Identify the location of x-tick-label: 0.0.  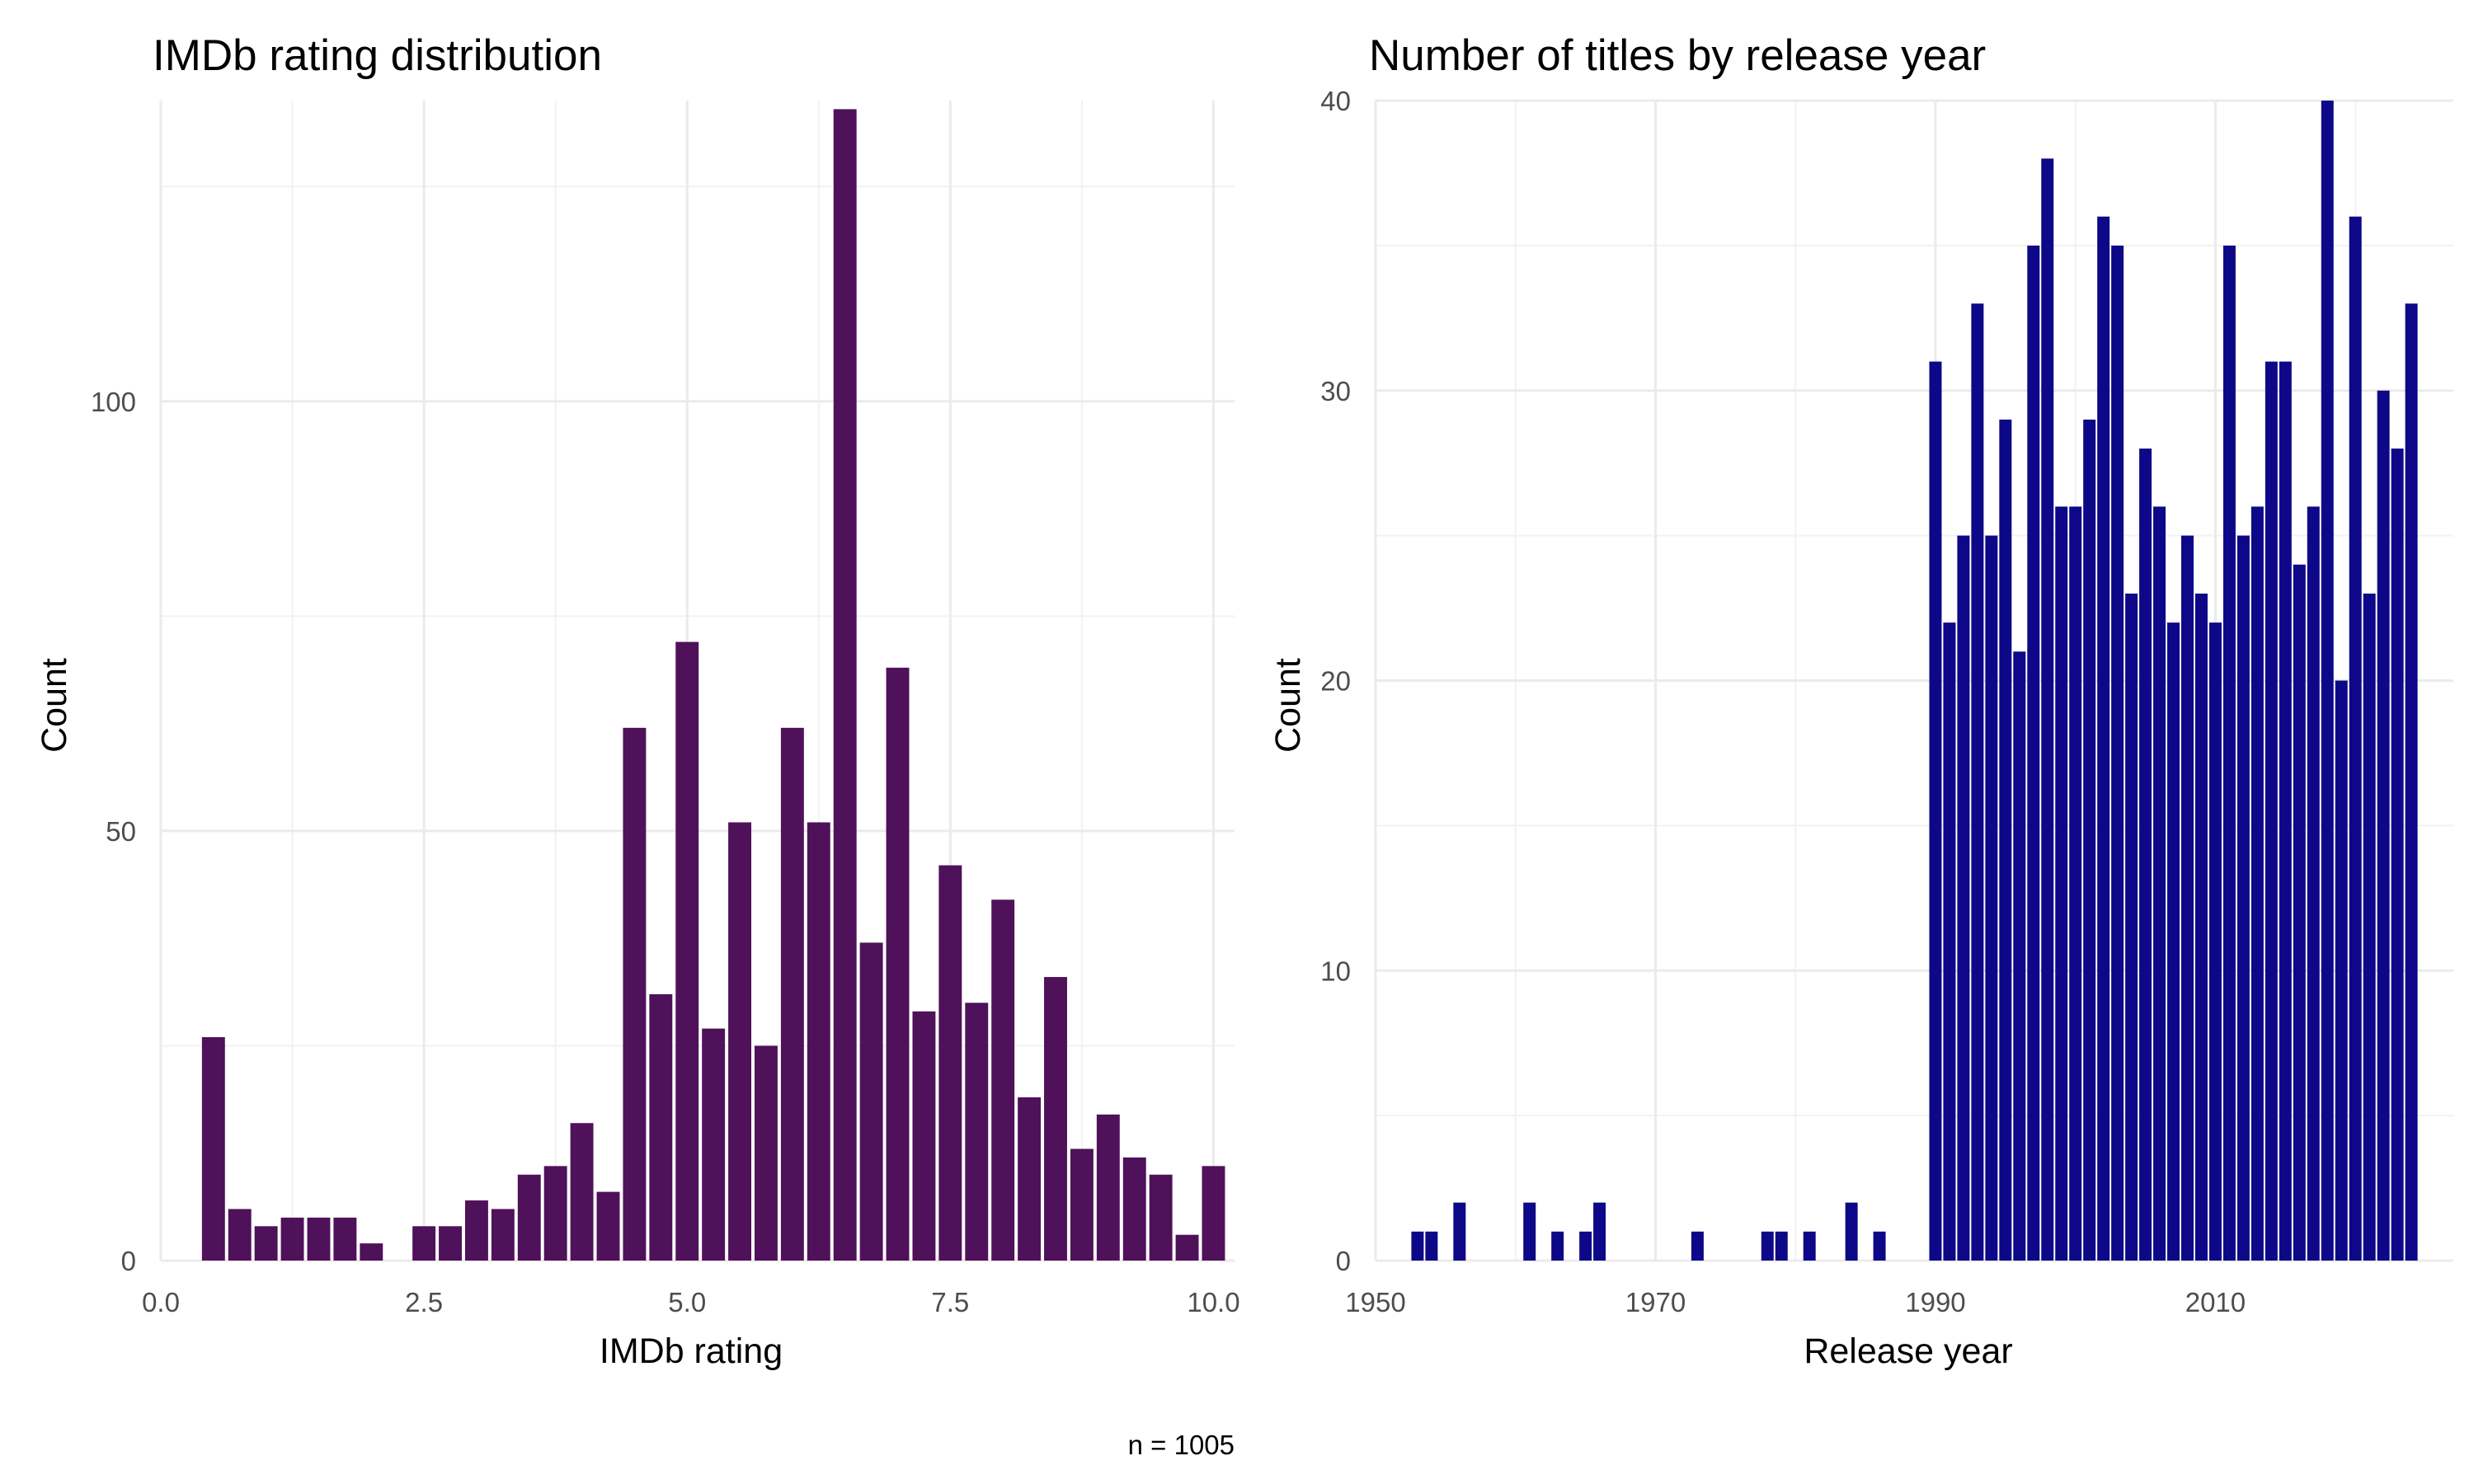
(161, 1302).